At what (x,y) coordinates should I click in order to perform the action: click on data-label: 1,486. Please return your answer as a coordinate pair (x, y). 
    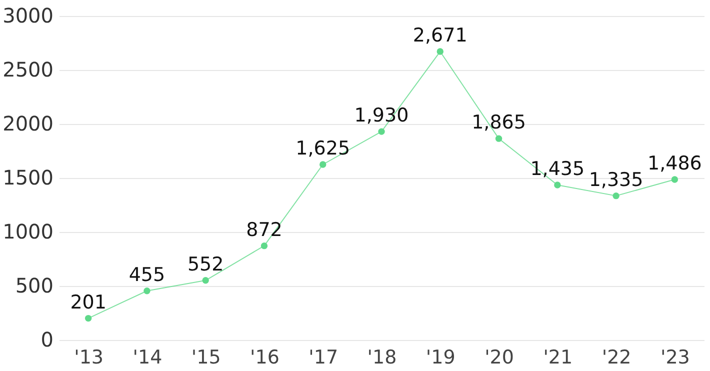
    Looking at the image, I should click on (674, 163).